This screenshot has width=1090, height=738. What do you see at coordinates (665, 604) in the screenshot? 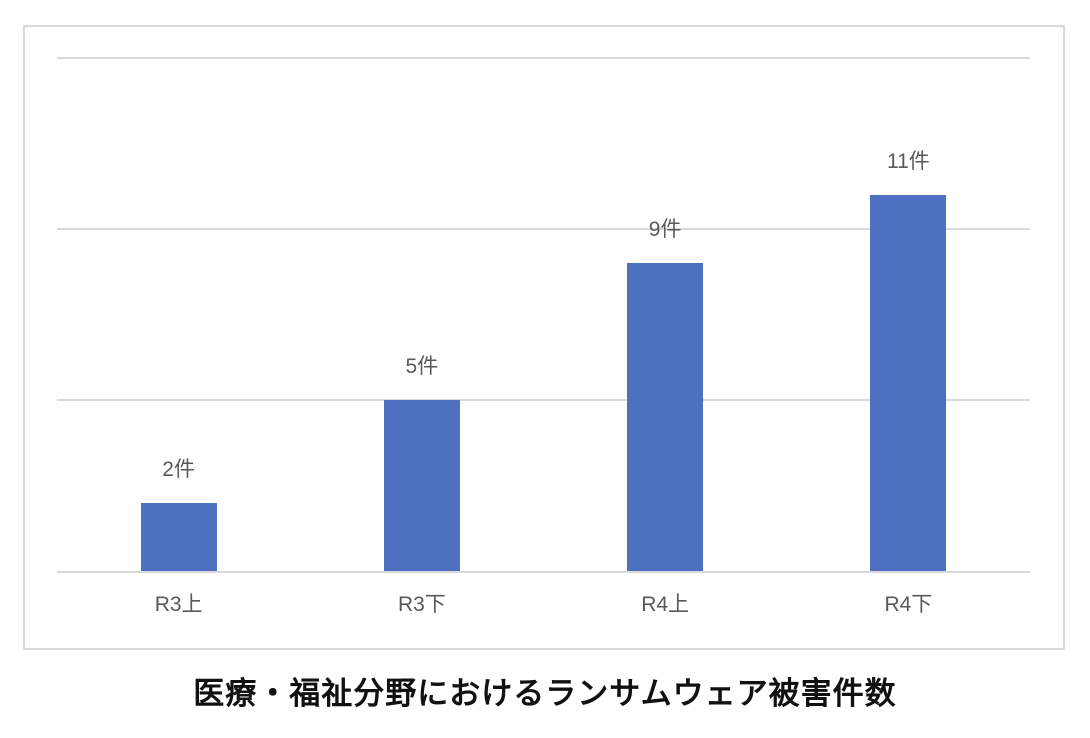
I see `category-label-R4上: R4上` at bounding box center [665, 604].